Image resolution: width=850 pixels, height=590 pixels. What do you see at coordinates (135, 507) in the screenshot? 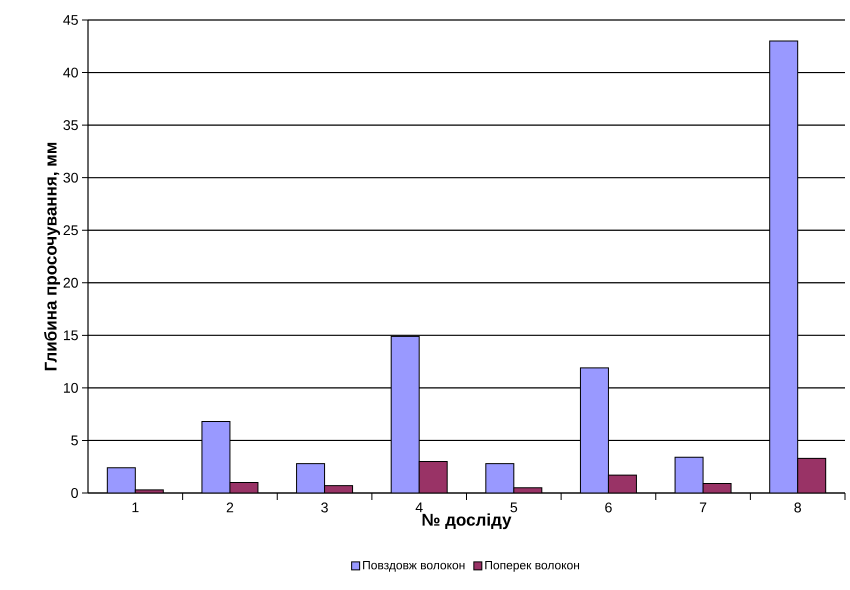
I see `x-tick-label: 1` at bounding box center [135, 507].